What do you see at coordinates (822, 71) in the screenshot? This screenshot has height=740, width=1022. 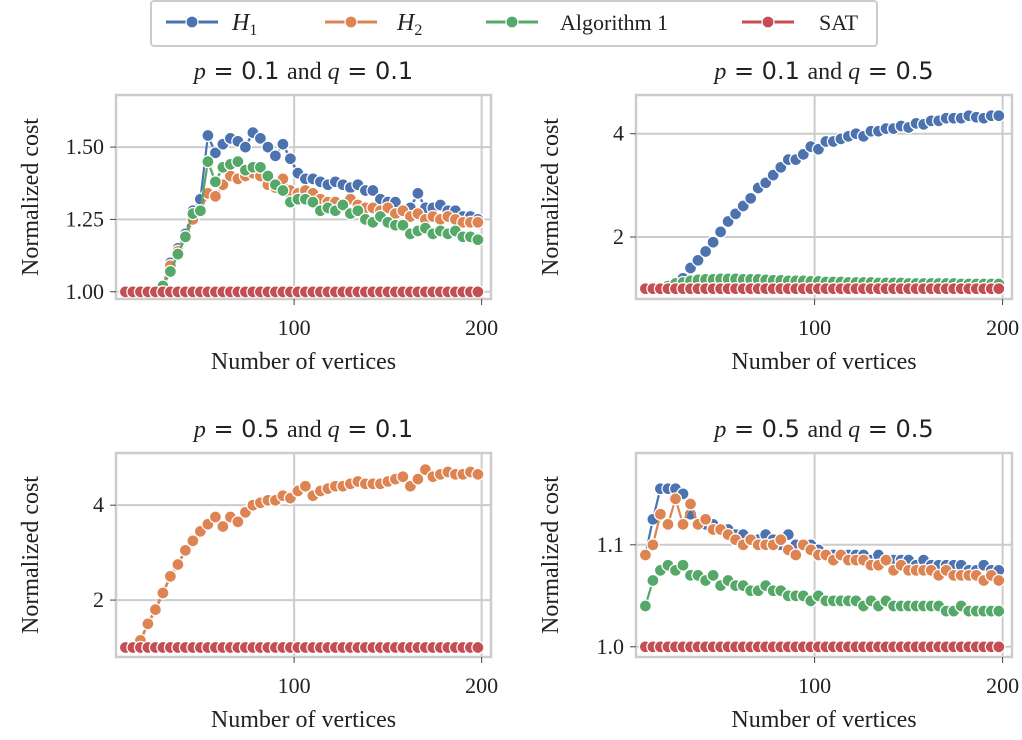 I see `subplot-title: p = 0.1 and q = 0.5` at bounding box center [822, 71].